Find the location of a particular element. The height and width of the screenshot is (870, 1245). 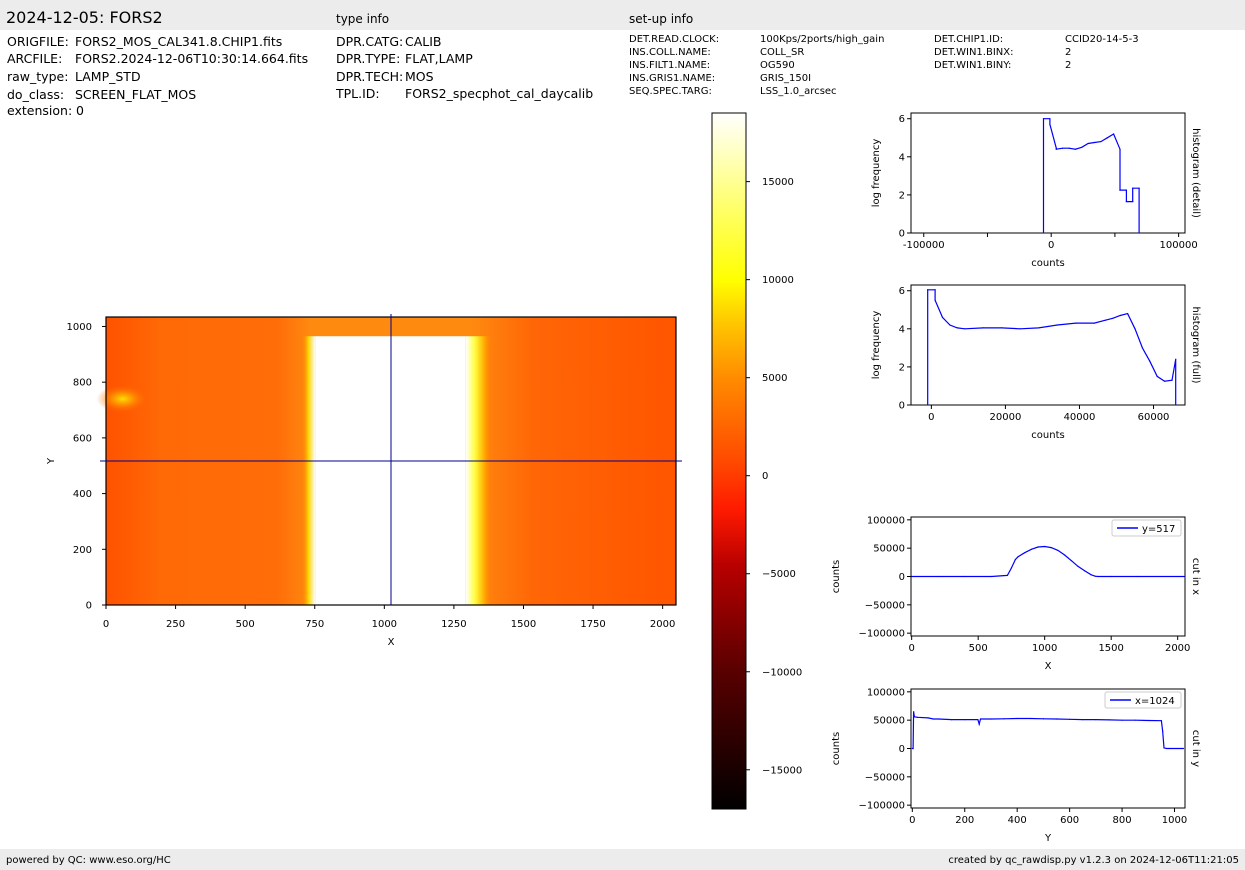

type-info-key: DPR.TECH: is located at coordinates (370, 76).